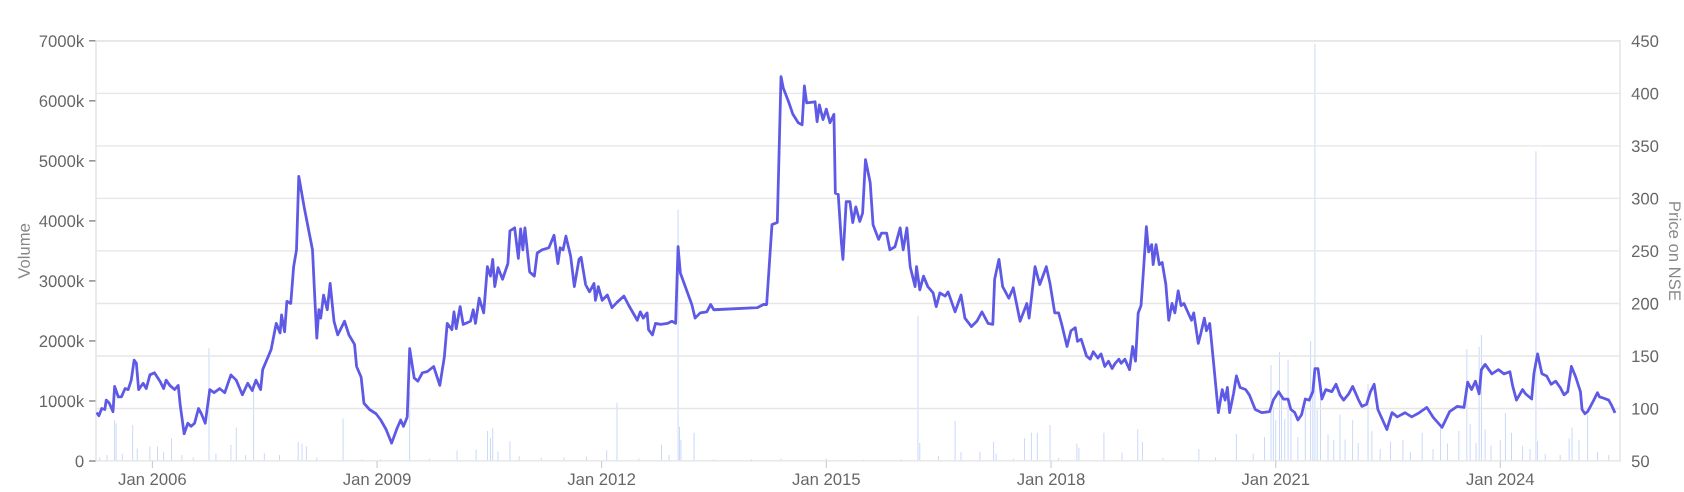  I want to click on y-tick-label: 4000k, so click(62, 221).